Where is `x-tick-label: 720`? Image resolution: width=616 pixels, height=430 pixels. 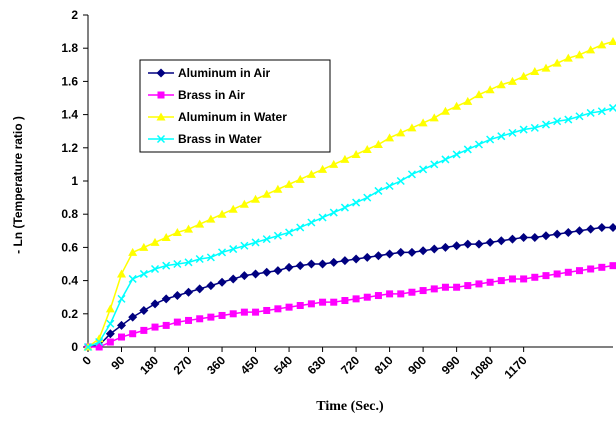
x-tick-label: 720 is located at coordinates (350, 365).